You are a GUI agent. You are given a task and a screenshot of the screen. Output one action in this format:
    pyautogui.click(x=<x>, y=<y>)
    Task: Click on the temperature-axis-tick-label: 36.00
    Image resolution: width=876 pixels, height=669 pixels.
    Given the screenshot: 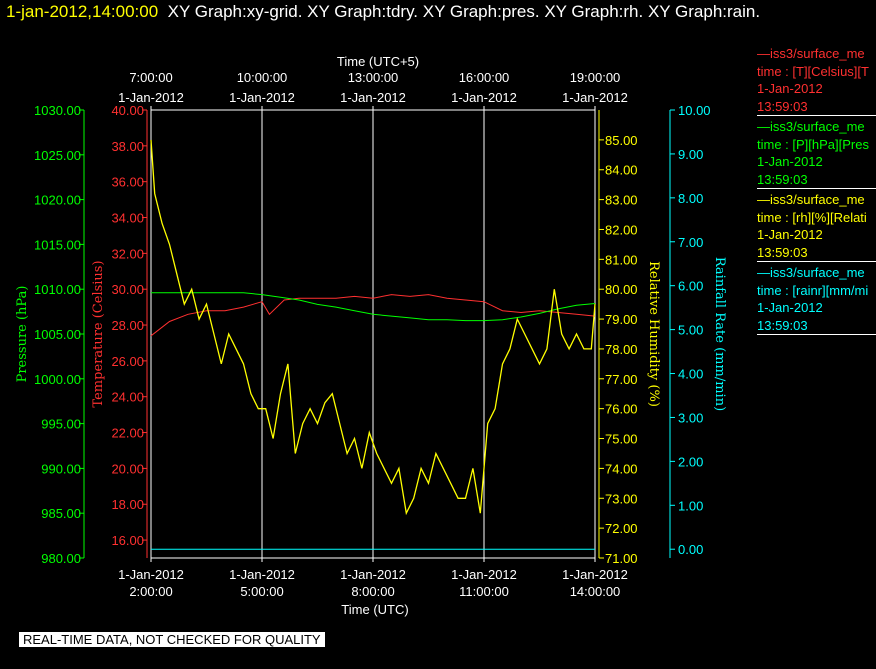 What is the action you would take?
    pyautogui.click(x=127, y=182)
    